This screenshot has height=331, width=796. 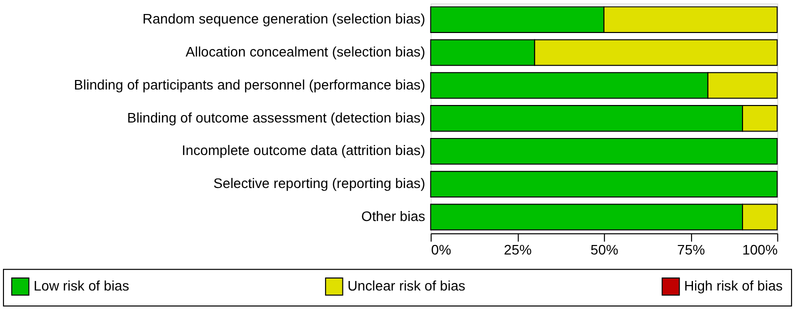 What do you see at coordinates (304, 150) in the screenshot?
I see `y-tick-label: Incomplete outcome data (attrition bias)` at bounding box center [304, 150].